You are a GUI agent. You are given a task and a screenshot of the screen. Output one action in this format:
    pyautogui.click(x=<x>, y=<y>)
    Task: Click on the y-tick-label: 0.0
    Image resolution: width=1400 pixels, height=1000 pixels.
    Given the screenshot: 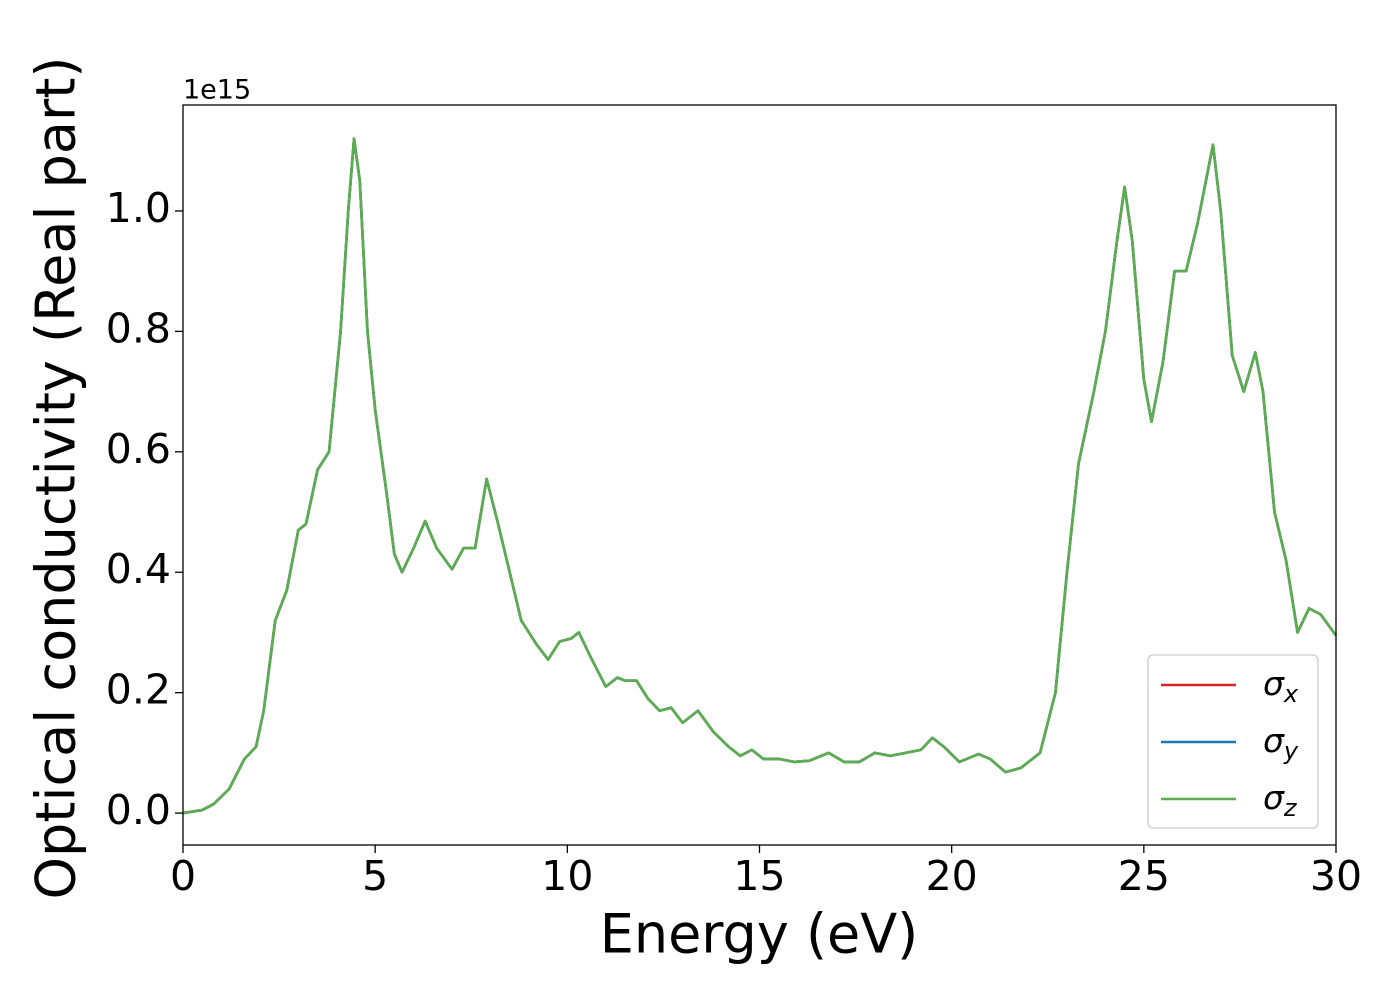 What is the action you would take?
    pyautogui.click(x=138, y=810)
    